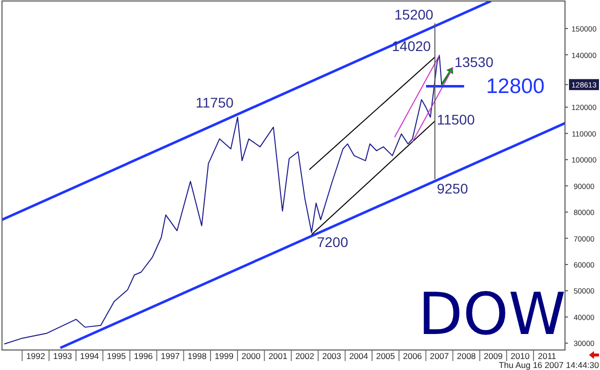 The image size is (600, 370). I want to click on annotation: DOW, so click(492, 314).